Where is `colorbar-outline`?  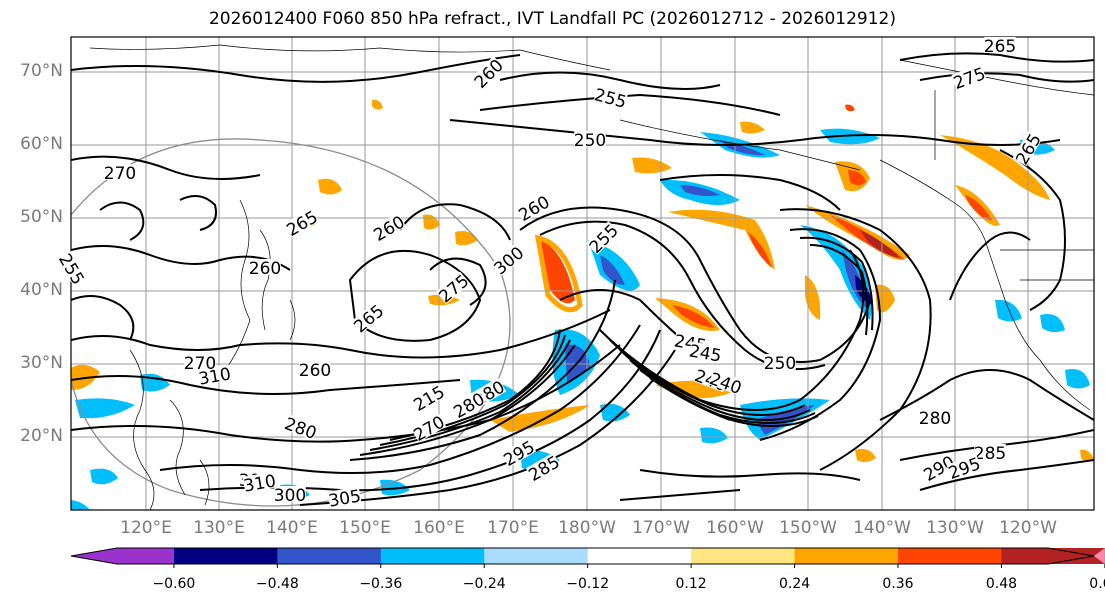 colorbar-outline is located at coordinates (582, 556).